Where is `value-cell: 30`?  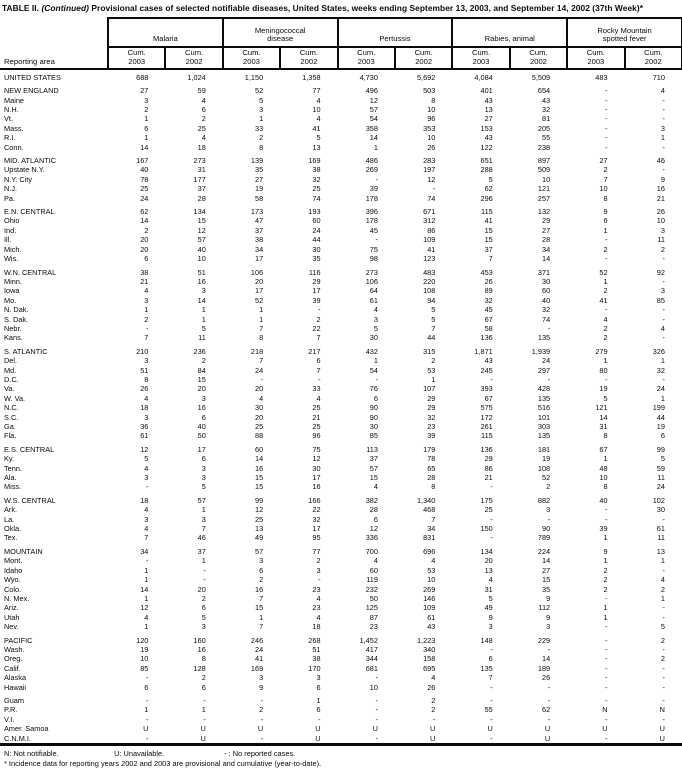 value-cell: 30 is located at coordinates (373, 338).